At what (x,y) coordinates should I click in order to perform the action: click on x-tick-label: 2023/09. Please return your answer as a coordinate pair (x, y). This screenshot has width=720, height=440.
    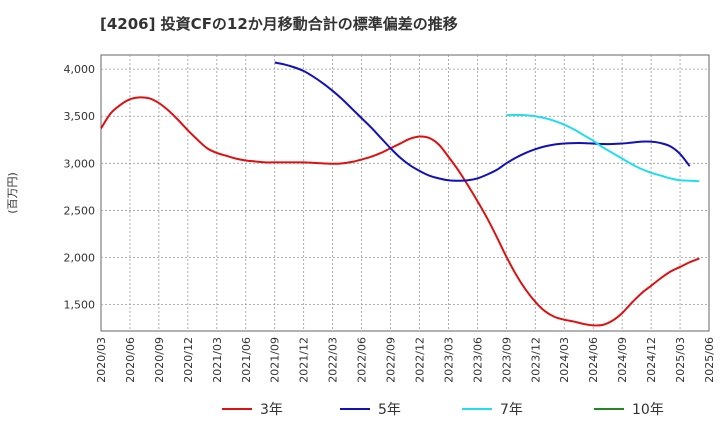
    Looking at the image, I should click on (506, 360).